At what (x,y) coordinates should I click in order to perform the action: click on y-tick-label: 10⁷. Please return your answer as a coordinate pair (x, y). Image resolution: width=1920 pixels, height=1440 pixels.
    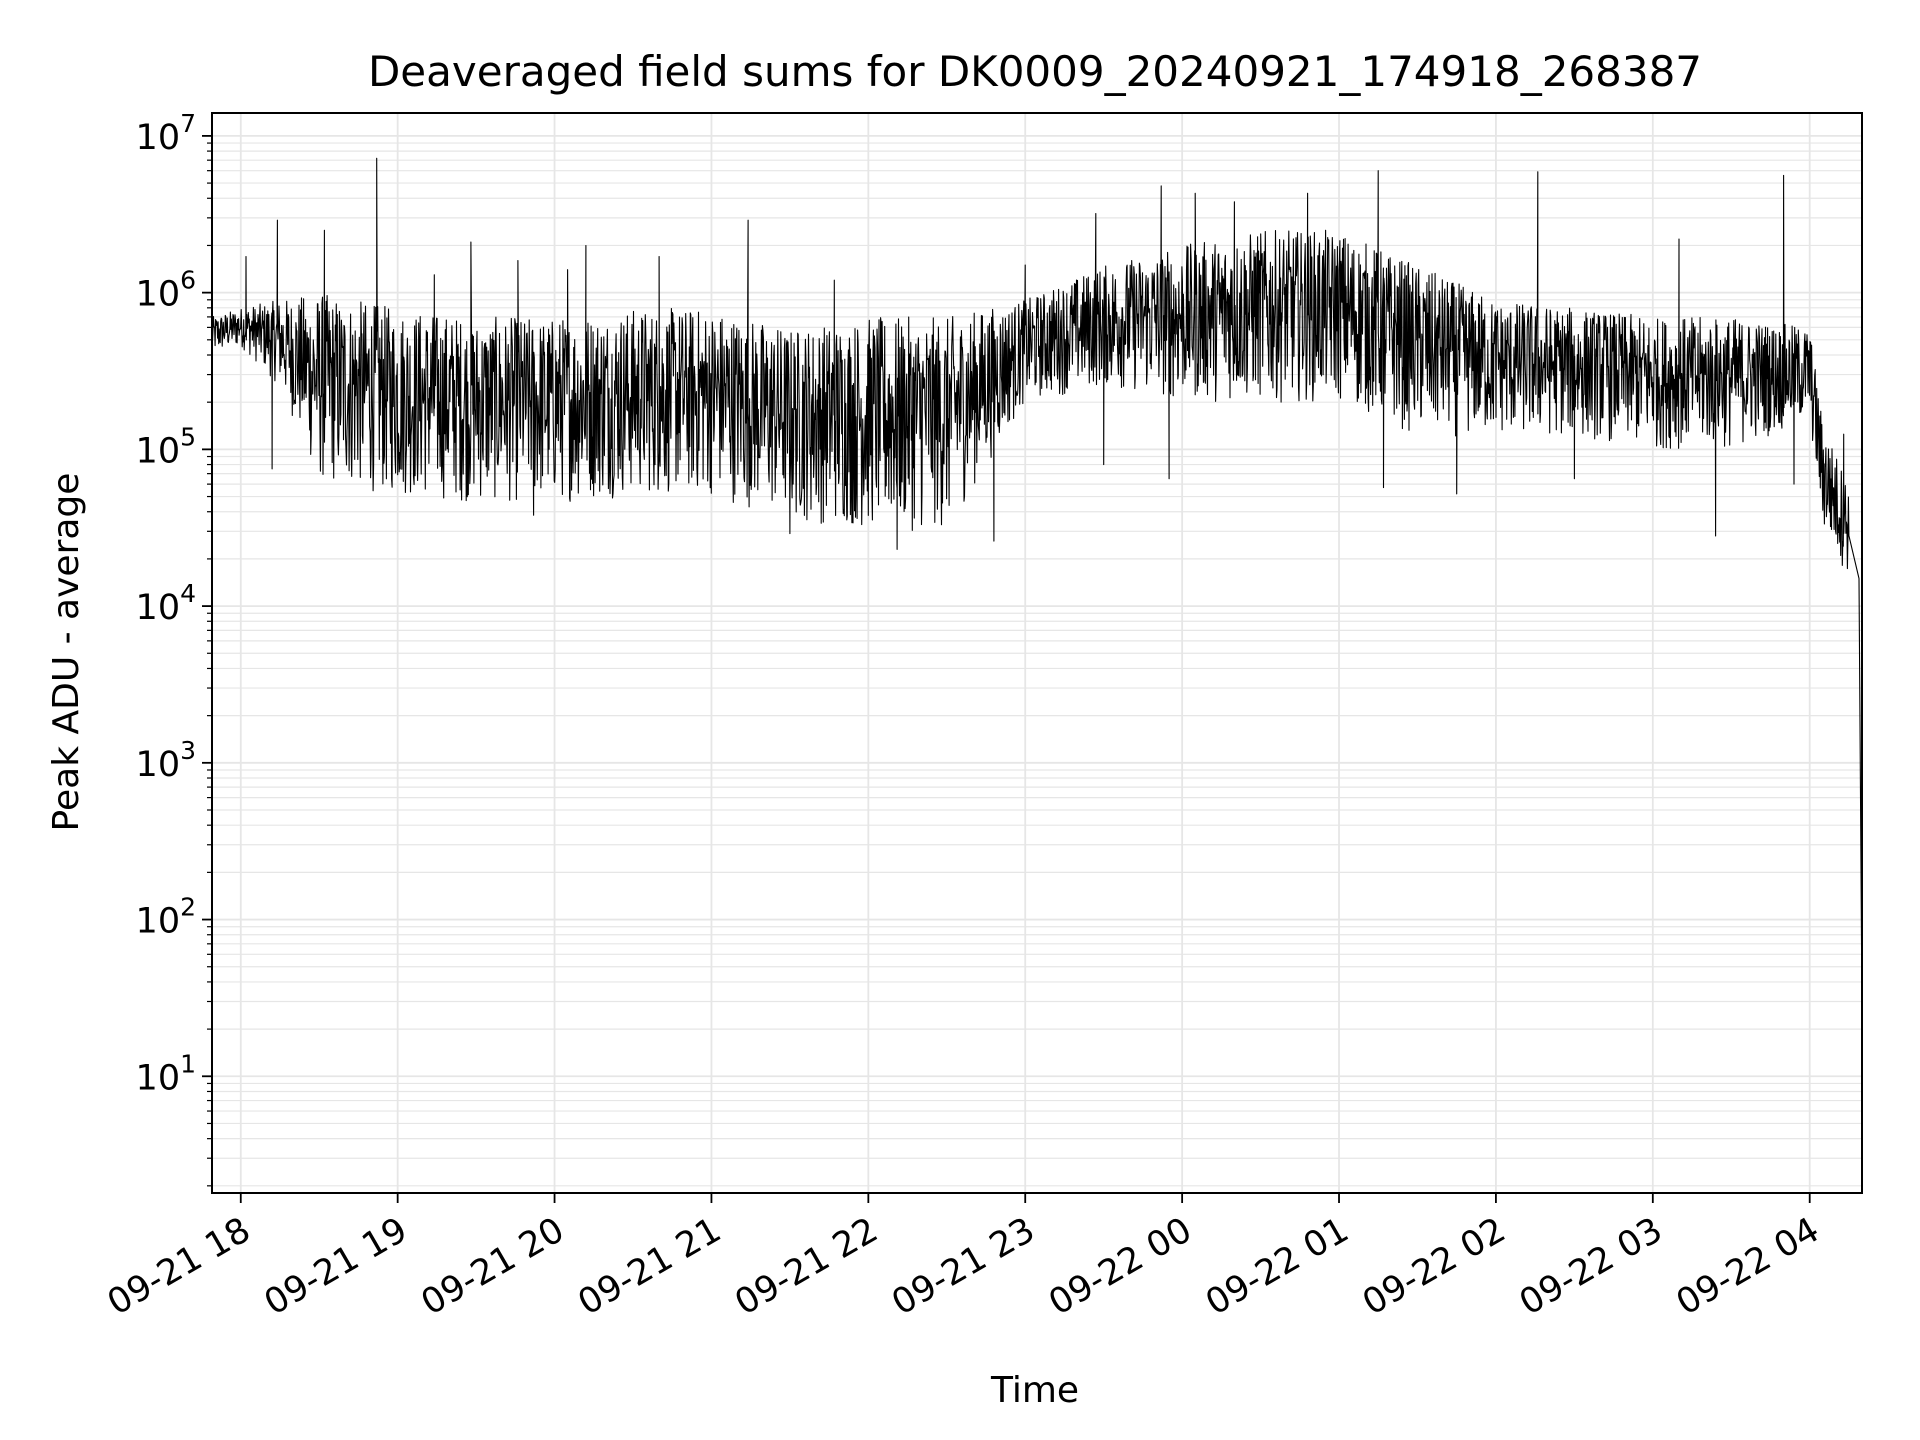
    Looking at the image, I should click on (166, 133).